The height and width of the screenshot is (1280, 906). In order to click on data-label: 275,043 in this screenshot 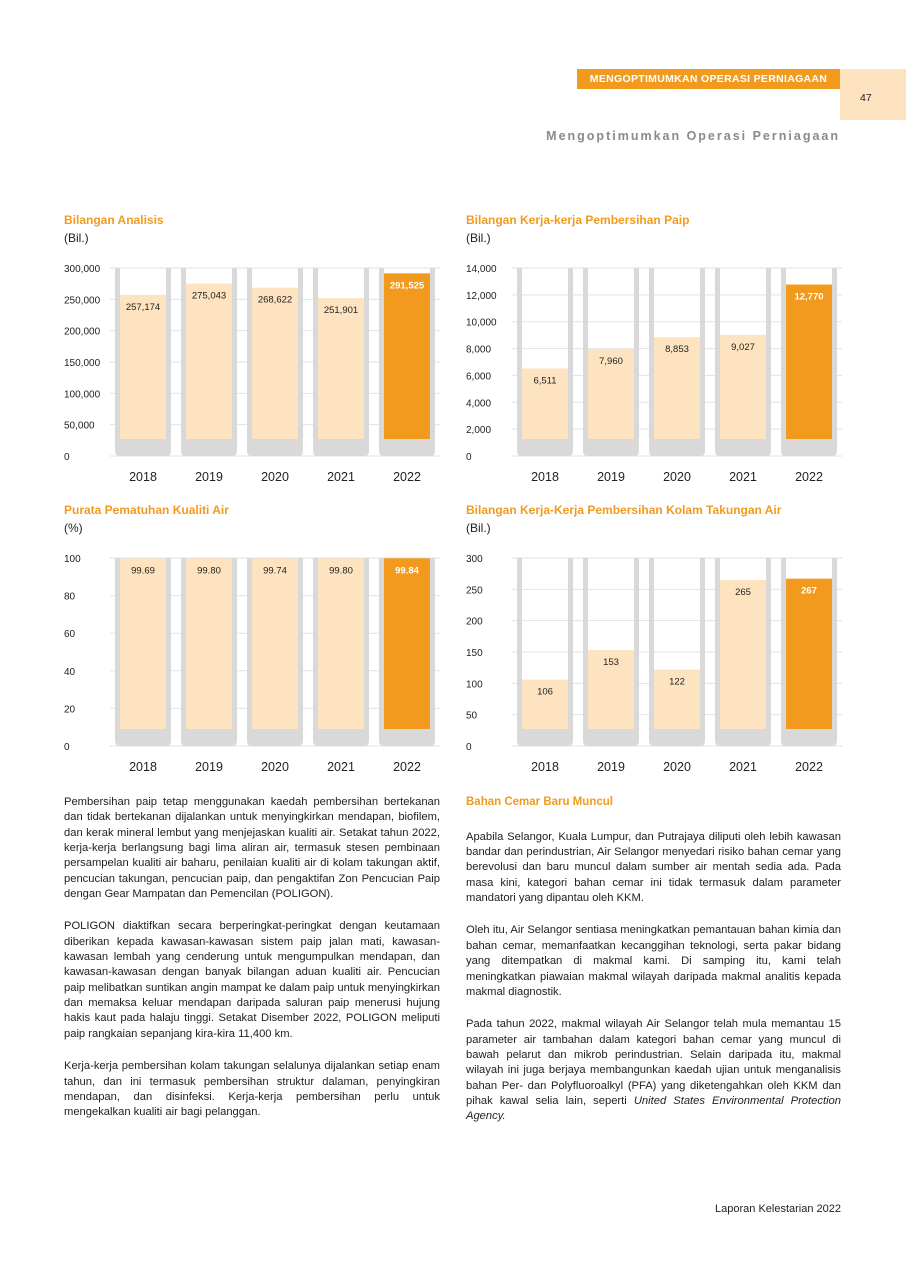, I will do `click(209, 296)`.